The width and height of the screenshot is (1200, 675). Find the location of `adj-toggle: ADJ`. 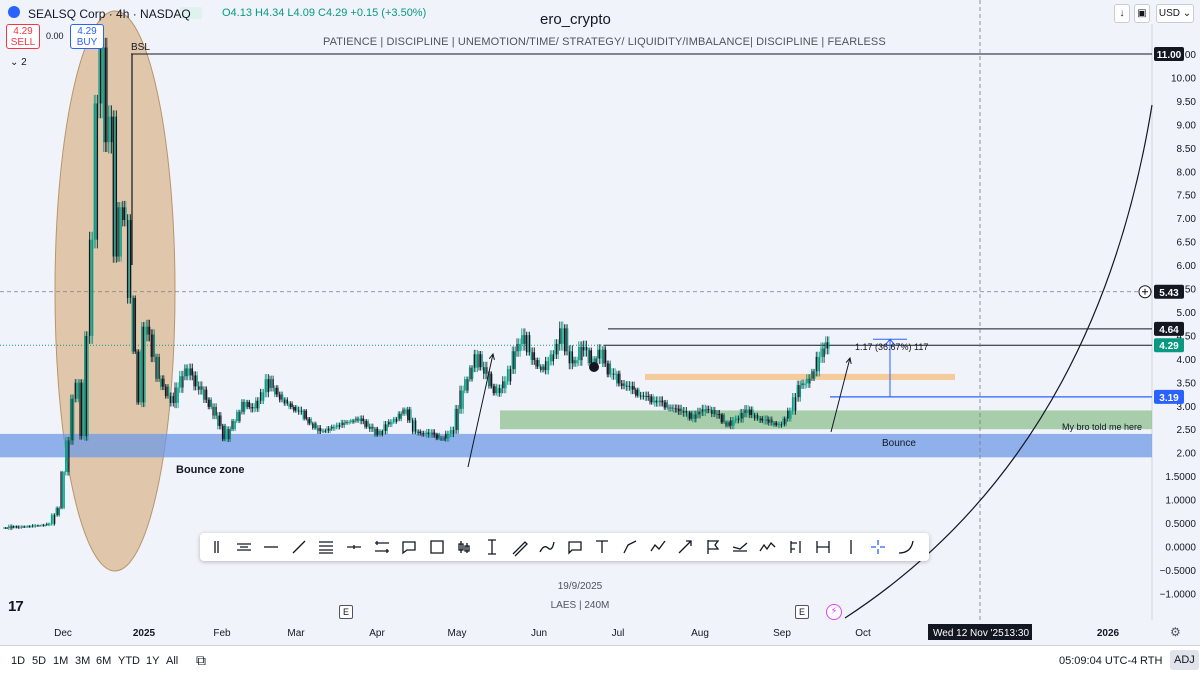

adj-toggle: ADJ is located at coordinates (1184, 660).